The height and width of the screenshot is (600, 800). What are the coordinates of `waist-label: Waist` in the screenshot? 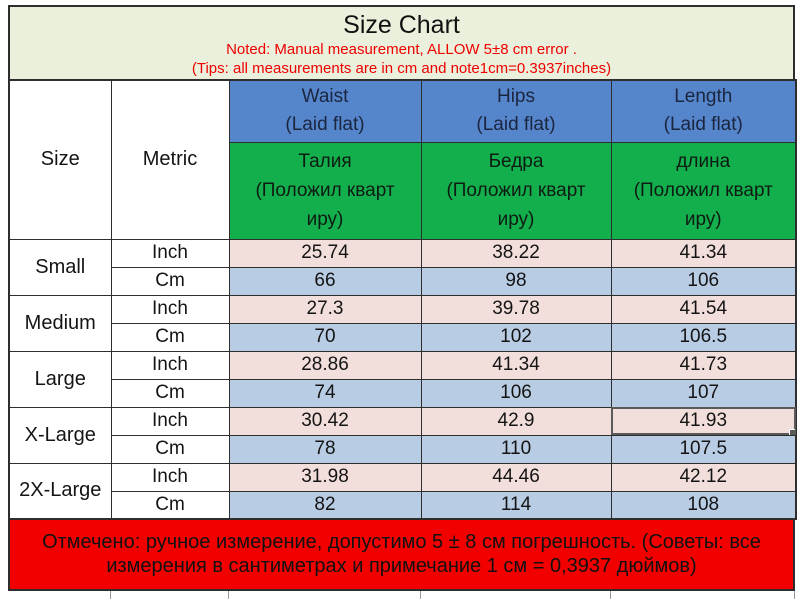 It's located at (325, 97).